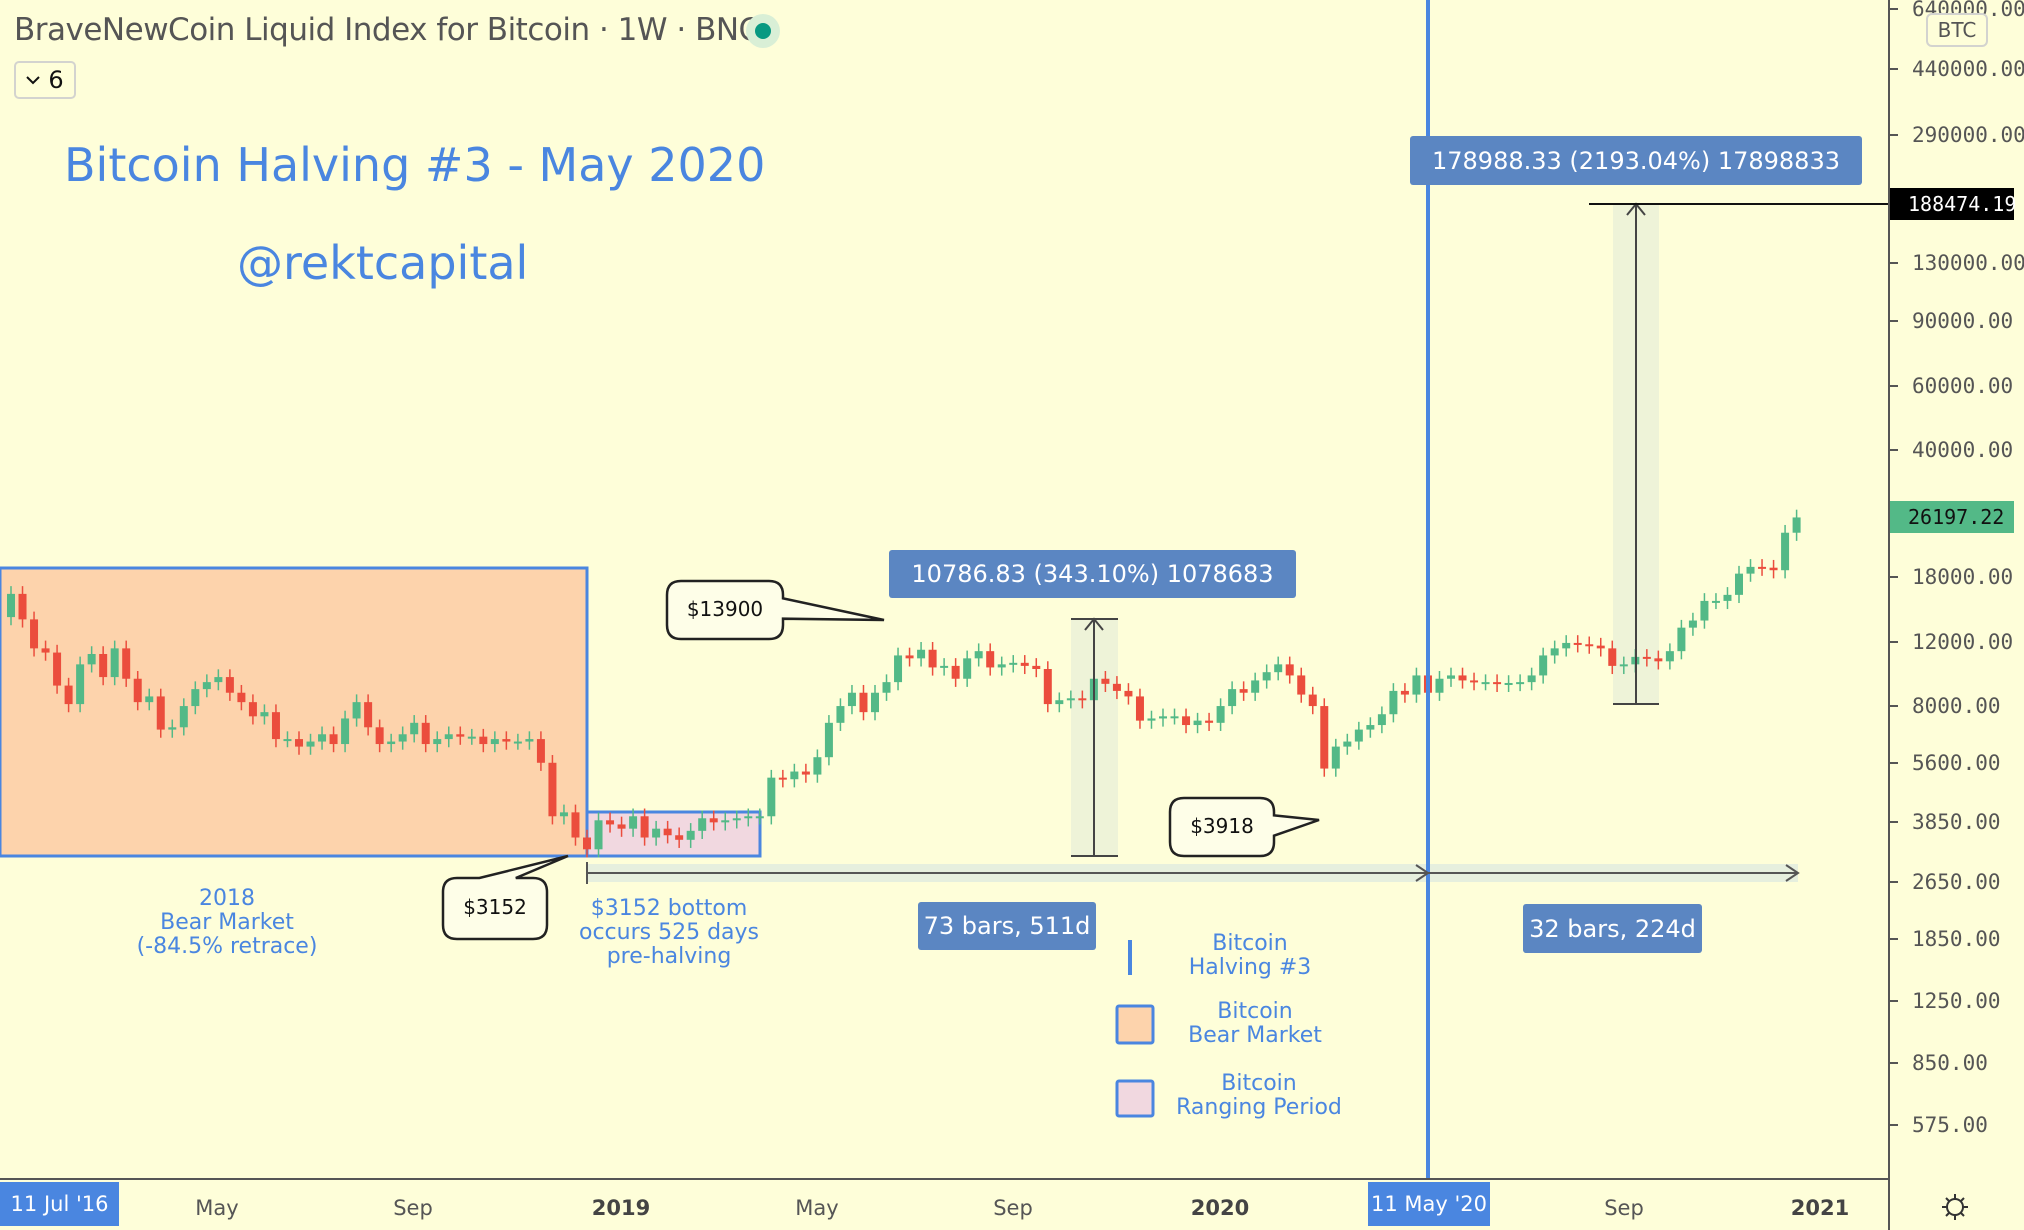  I want to click on x-tick: May, so click(217, 1208).